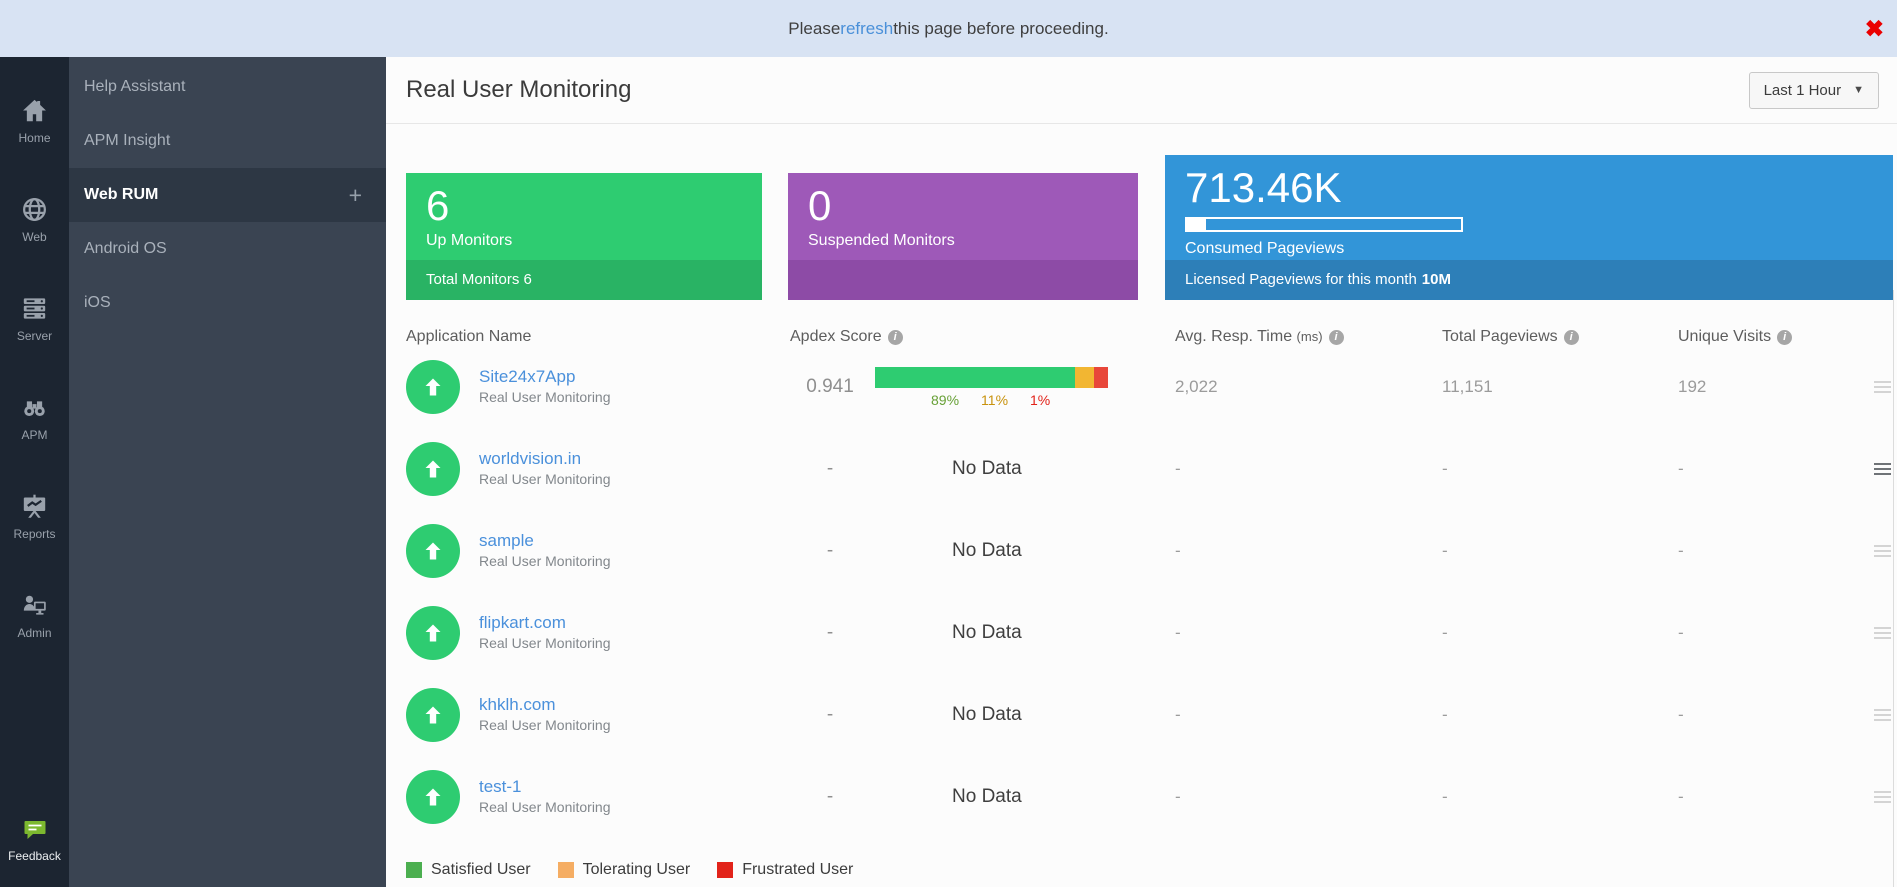 The image size is (1897, 887). What do you see at coordinates (1467, 386) in the screenshot?
I see `pageviews-value: 11,151` at bounding box center [1467, 386].